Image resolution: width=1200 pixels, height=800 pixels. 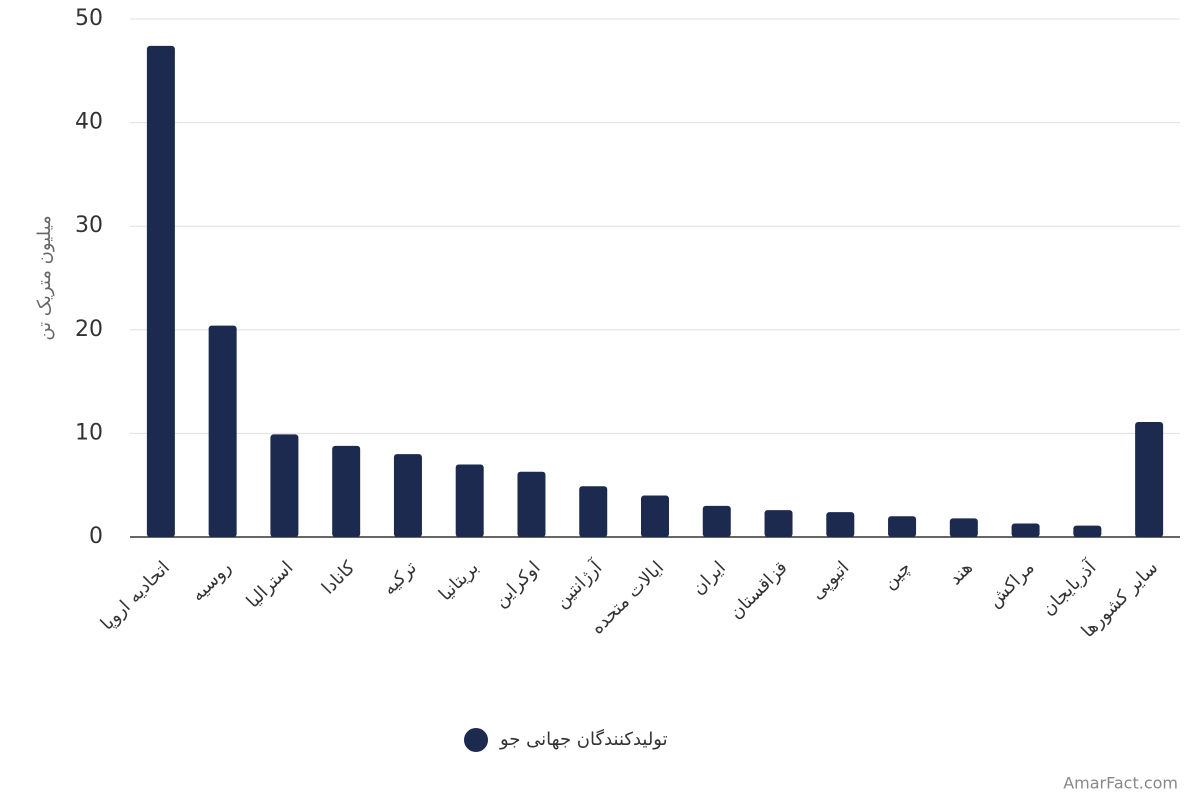 What do you see at coordinates (269, 584) in the screenshot?
I see `x-tick-label: استرالیا` at bounding box center [269, 584].